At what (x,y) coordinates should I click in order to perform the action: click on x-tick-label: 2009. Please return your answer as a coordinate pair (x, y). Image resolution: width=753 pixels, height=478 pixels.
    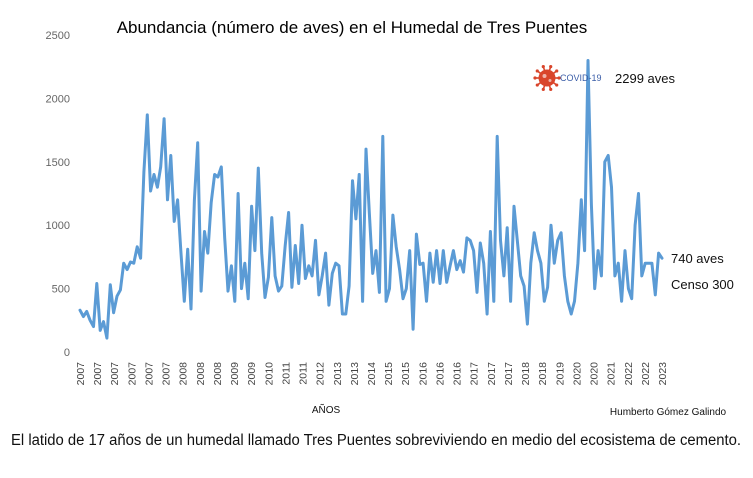
    Looking at the image, I should click on (235, 374).